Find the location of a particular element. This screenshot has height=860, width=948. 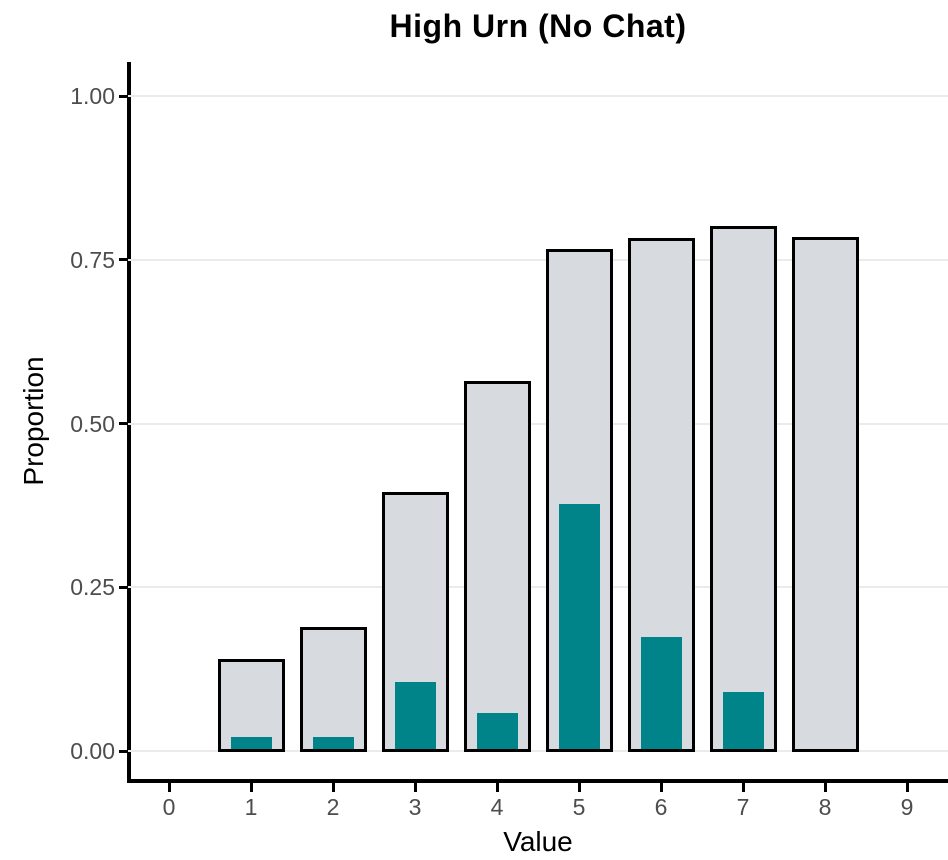

x-tick-label-6: 6 is located at coordinates (661, 807).